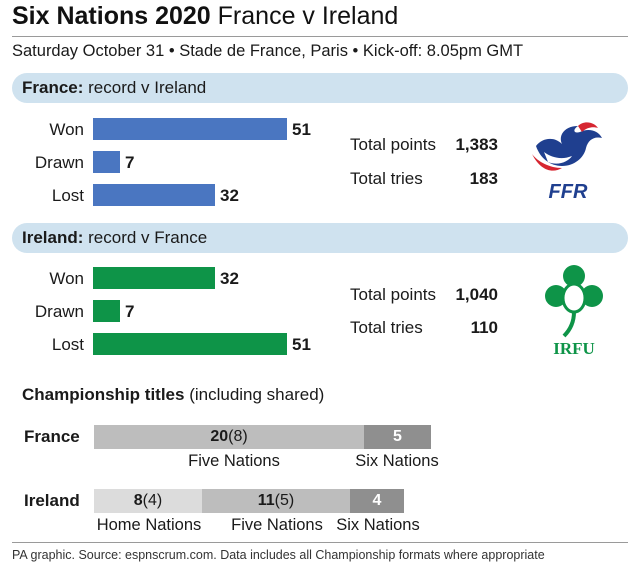  What do you see at coordinates (66, 129) in the screenshot?
I see `france-won-label: Won` at bounding box center [66, 129].